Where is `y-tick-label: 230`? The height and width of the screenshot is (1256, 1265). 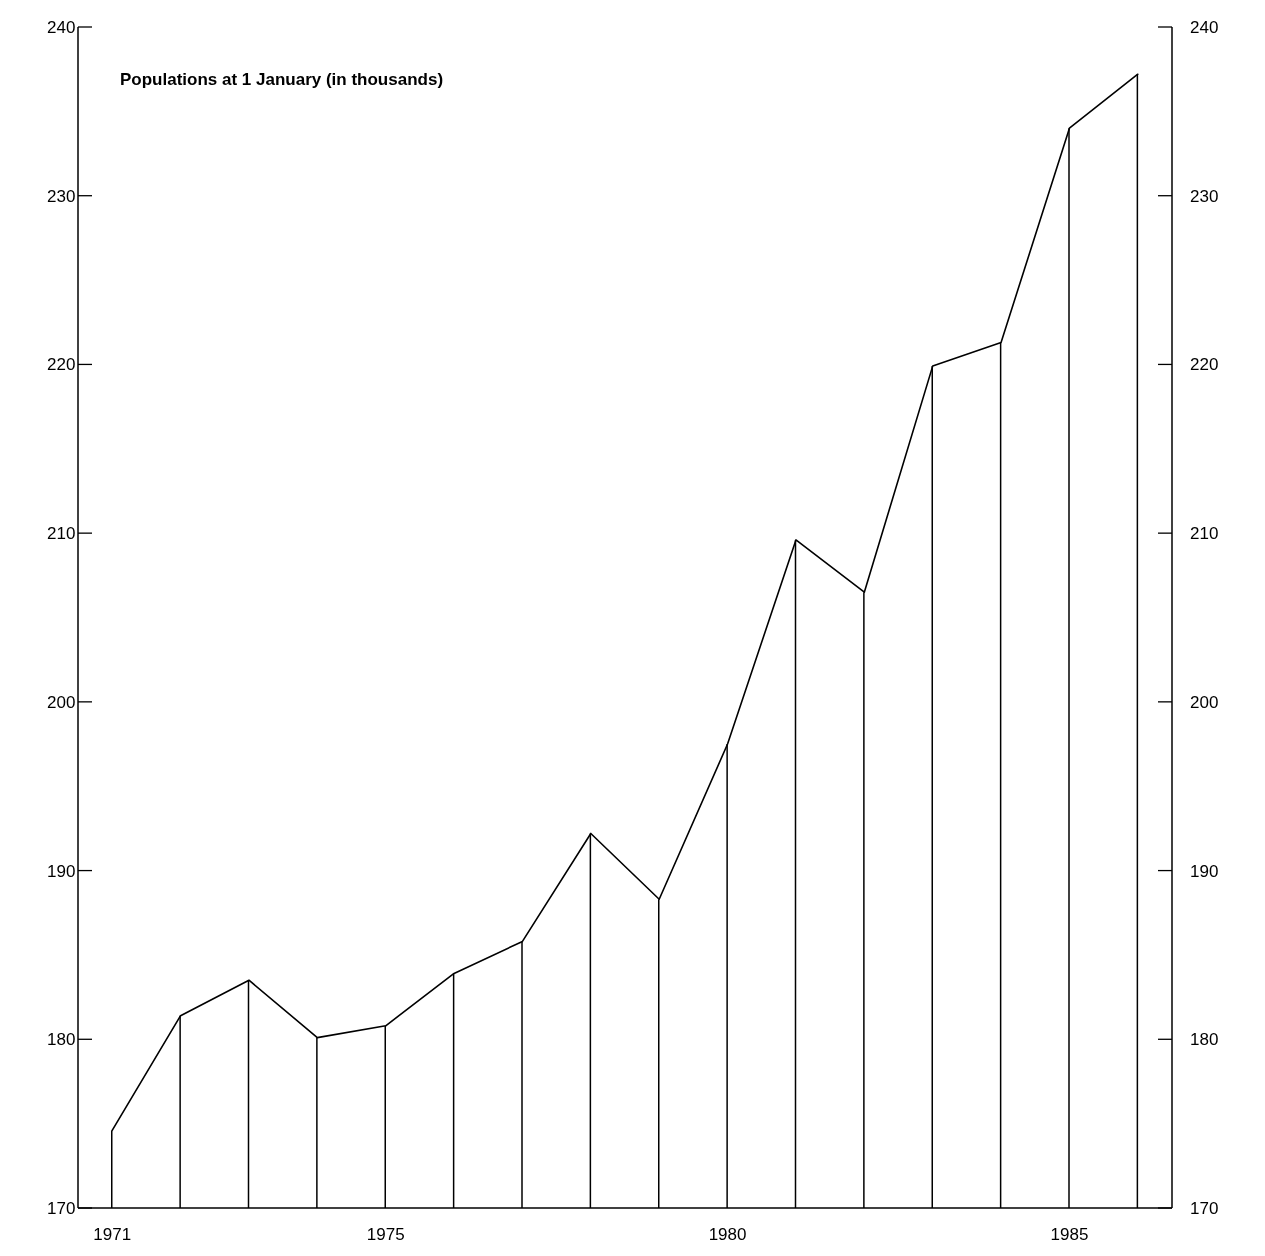 y-tick-label: 230 is located at coordinates (61, 196).